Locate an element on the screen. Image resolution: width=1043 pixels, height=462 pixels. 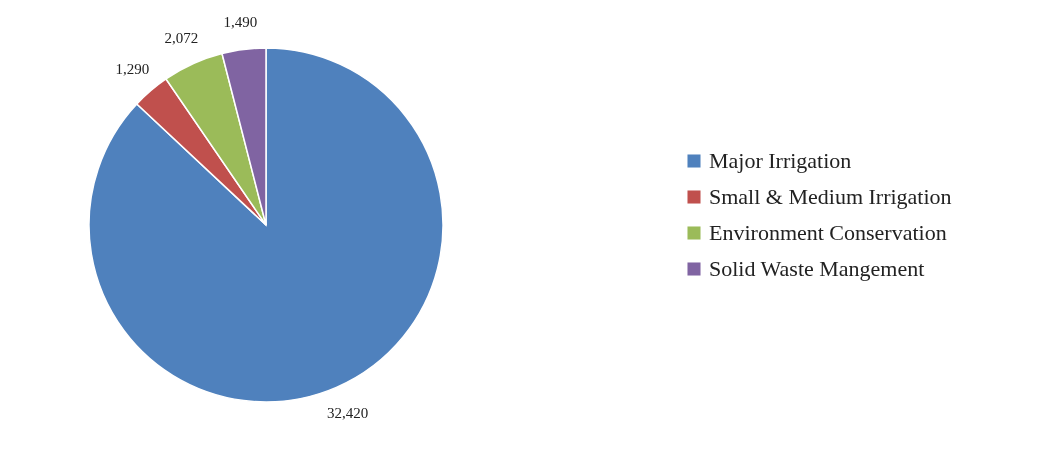
data-label: 1,290 is located at coordinates (132, 69).